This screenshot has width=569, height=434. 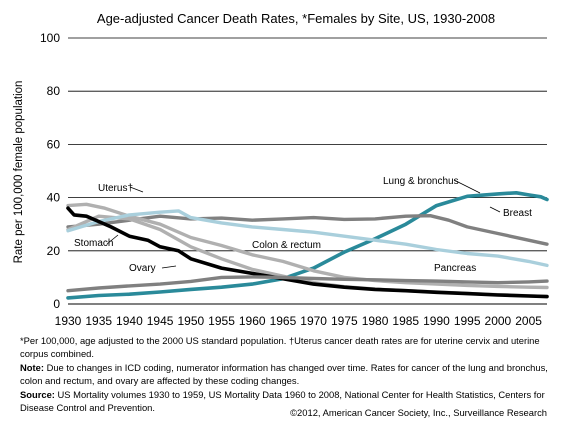 I want to click on note-label: Note:, so click(x=32, y=367).